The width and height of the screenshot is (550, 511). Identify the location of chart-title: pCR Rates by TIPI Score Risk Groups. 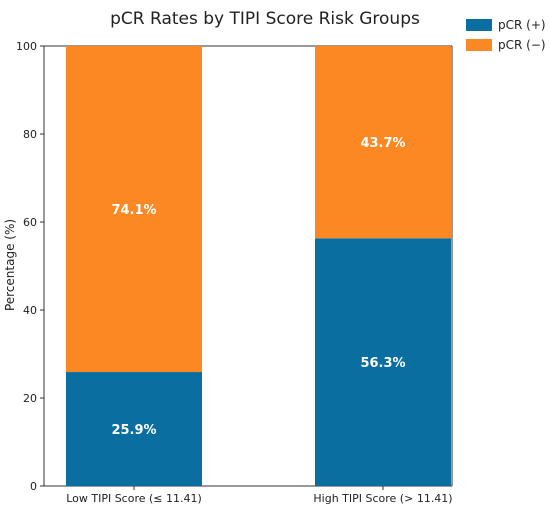
(265, 19).